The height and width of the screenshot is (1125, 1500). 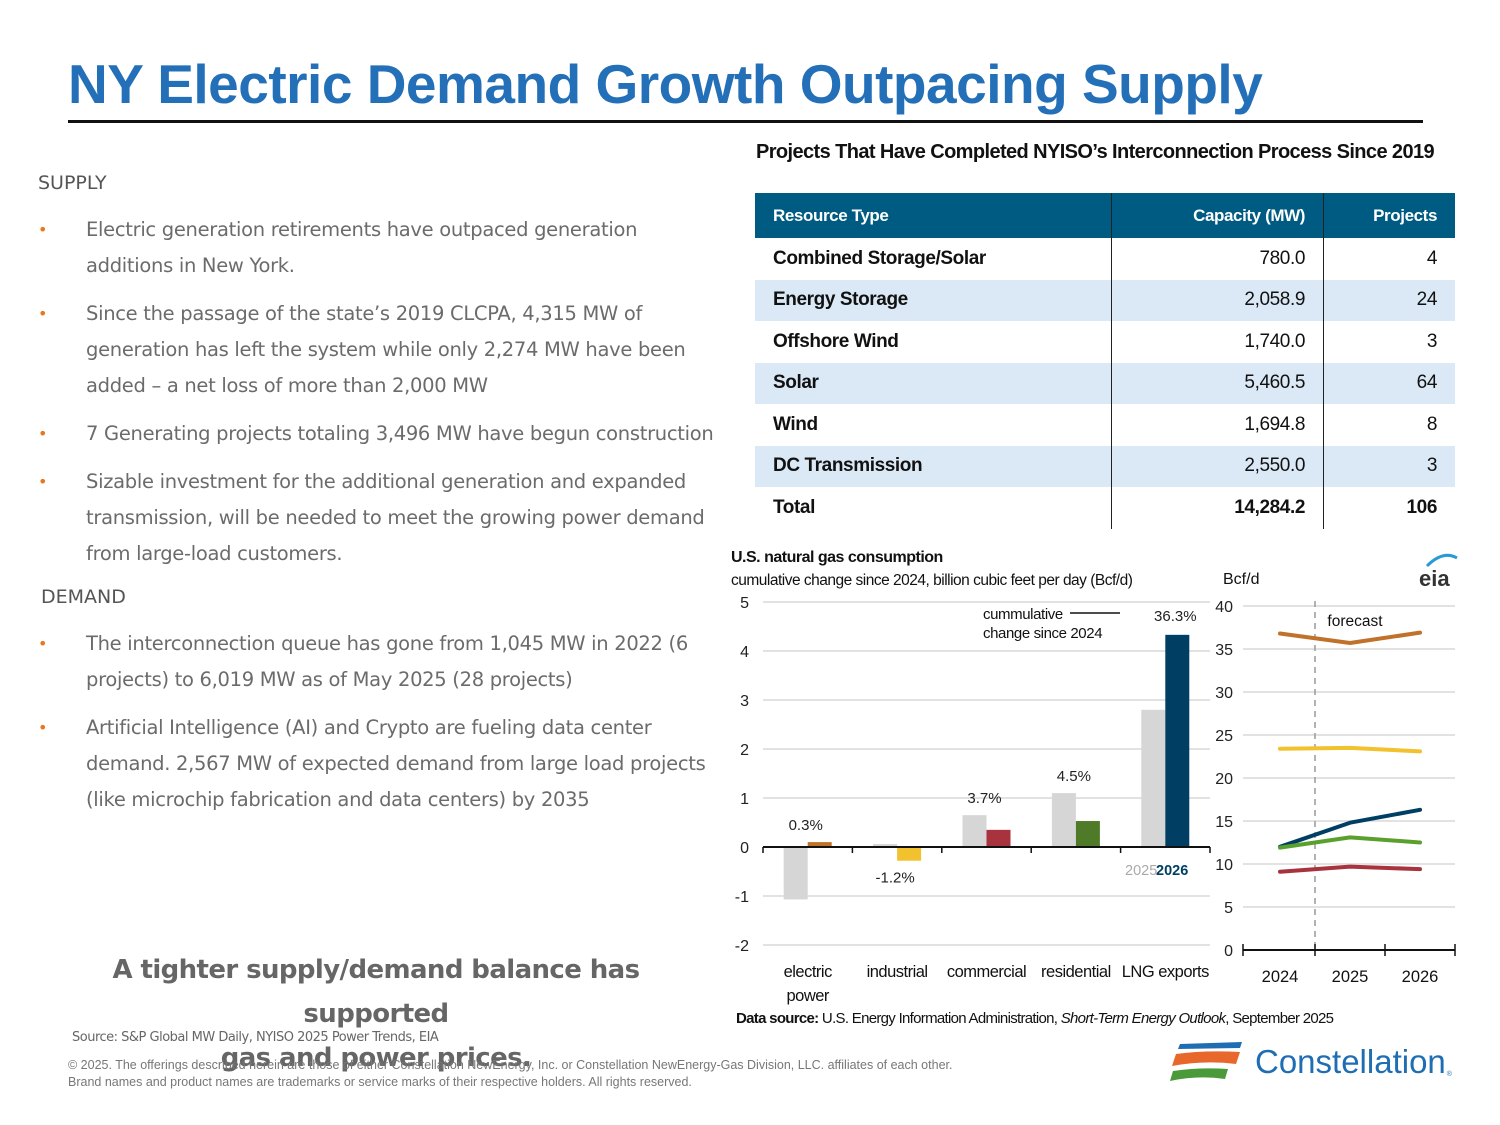 I want to click on y-tick-label: 35, so click(x=1224, y=650).